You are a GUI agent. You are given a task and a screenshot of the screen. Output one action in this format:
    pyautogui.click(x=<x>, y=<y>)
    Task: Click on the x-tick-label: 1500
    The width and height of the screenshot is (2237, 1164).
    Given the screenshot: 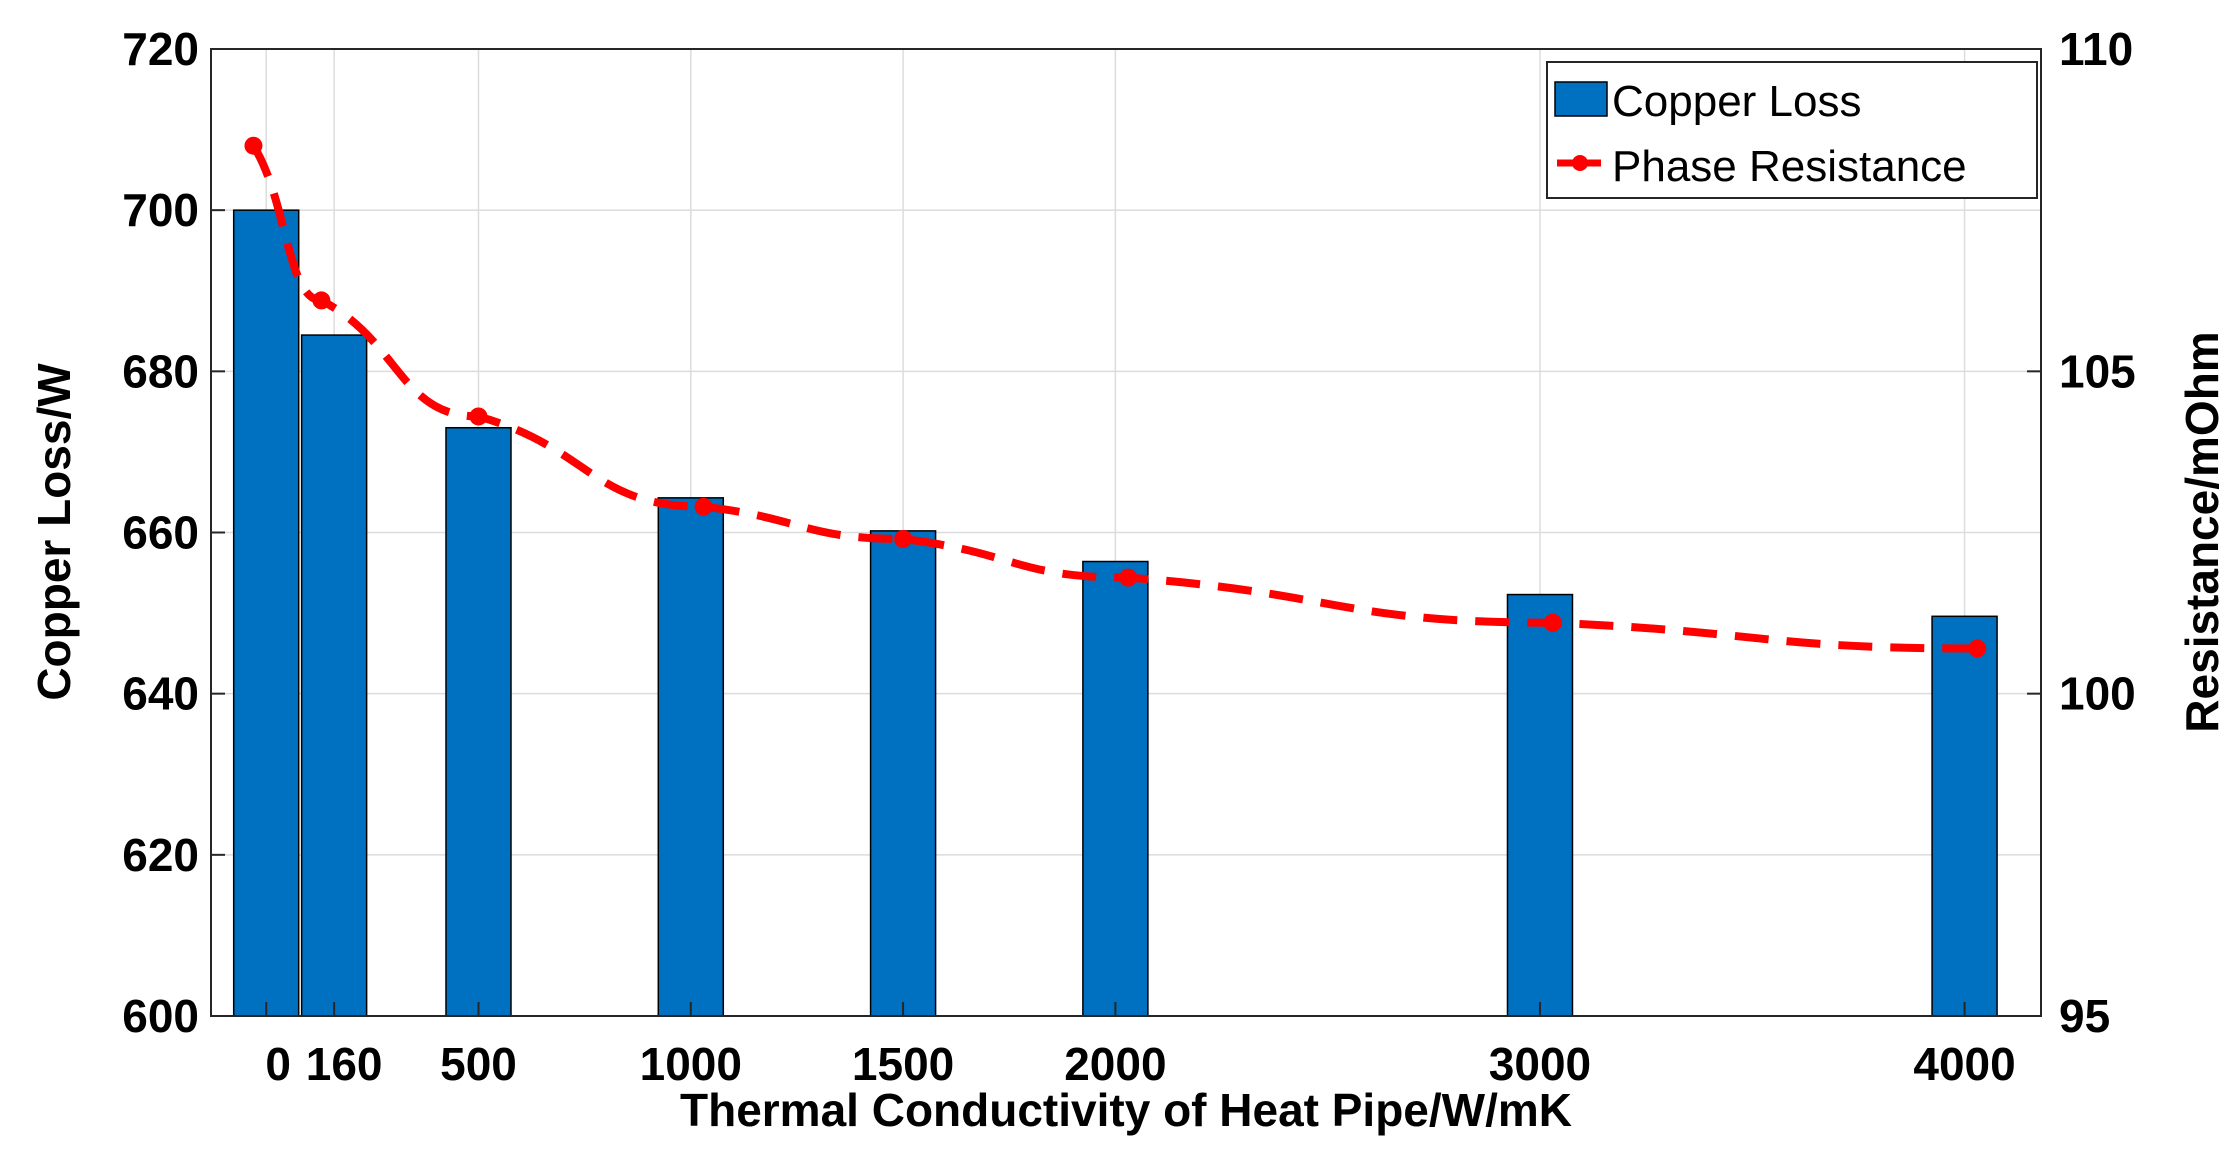 What is the action you would take?
    pyautogui.click(x=903, y=1064)
    